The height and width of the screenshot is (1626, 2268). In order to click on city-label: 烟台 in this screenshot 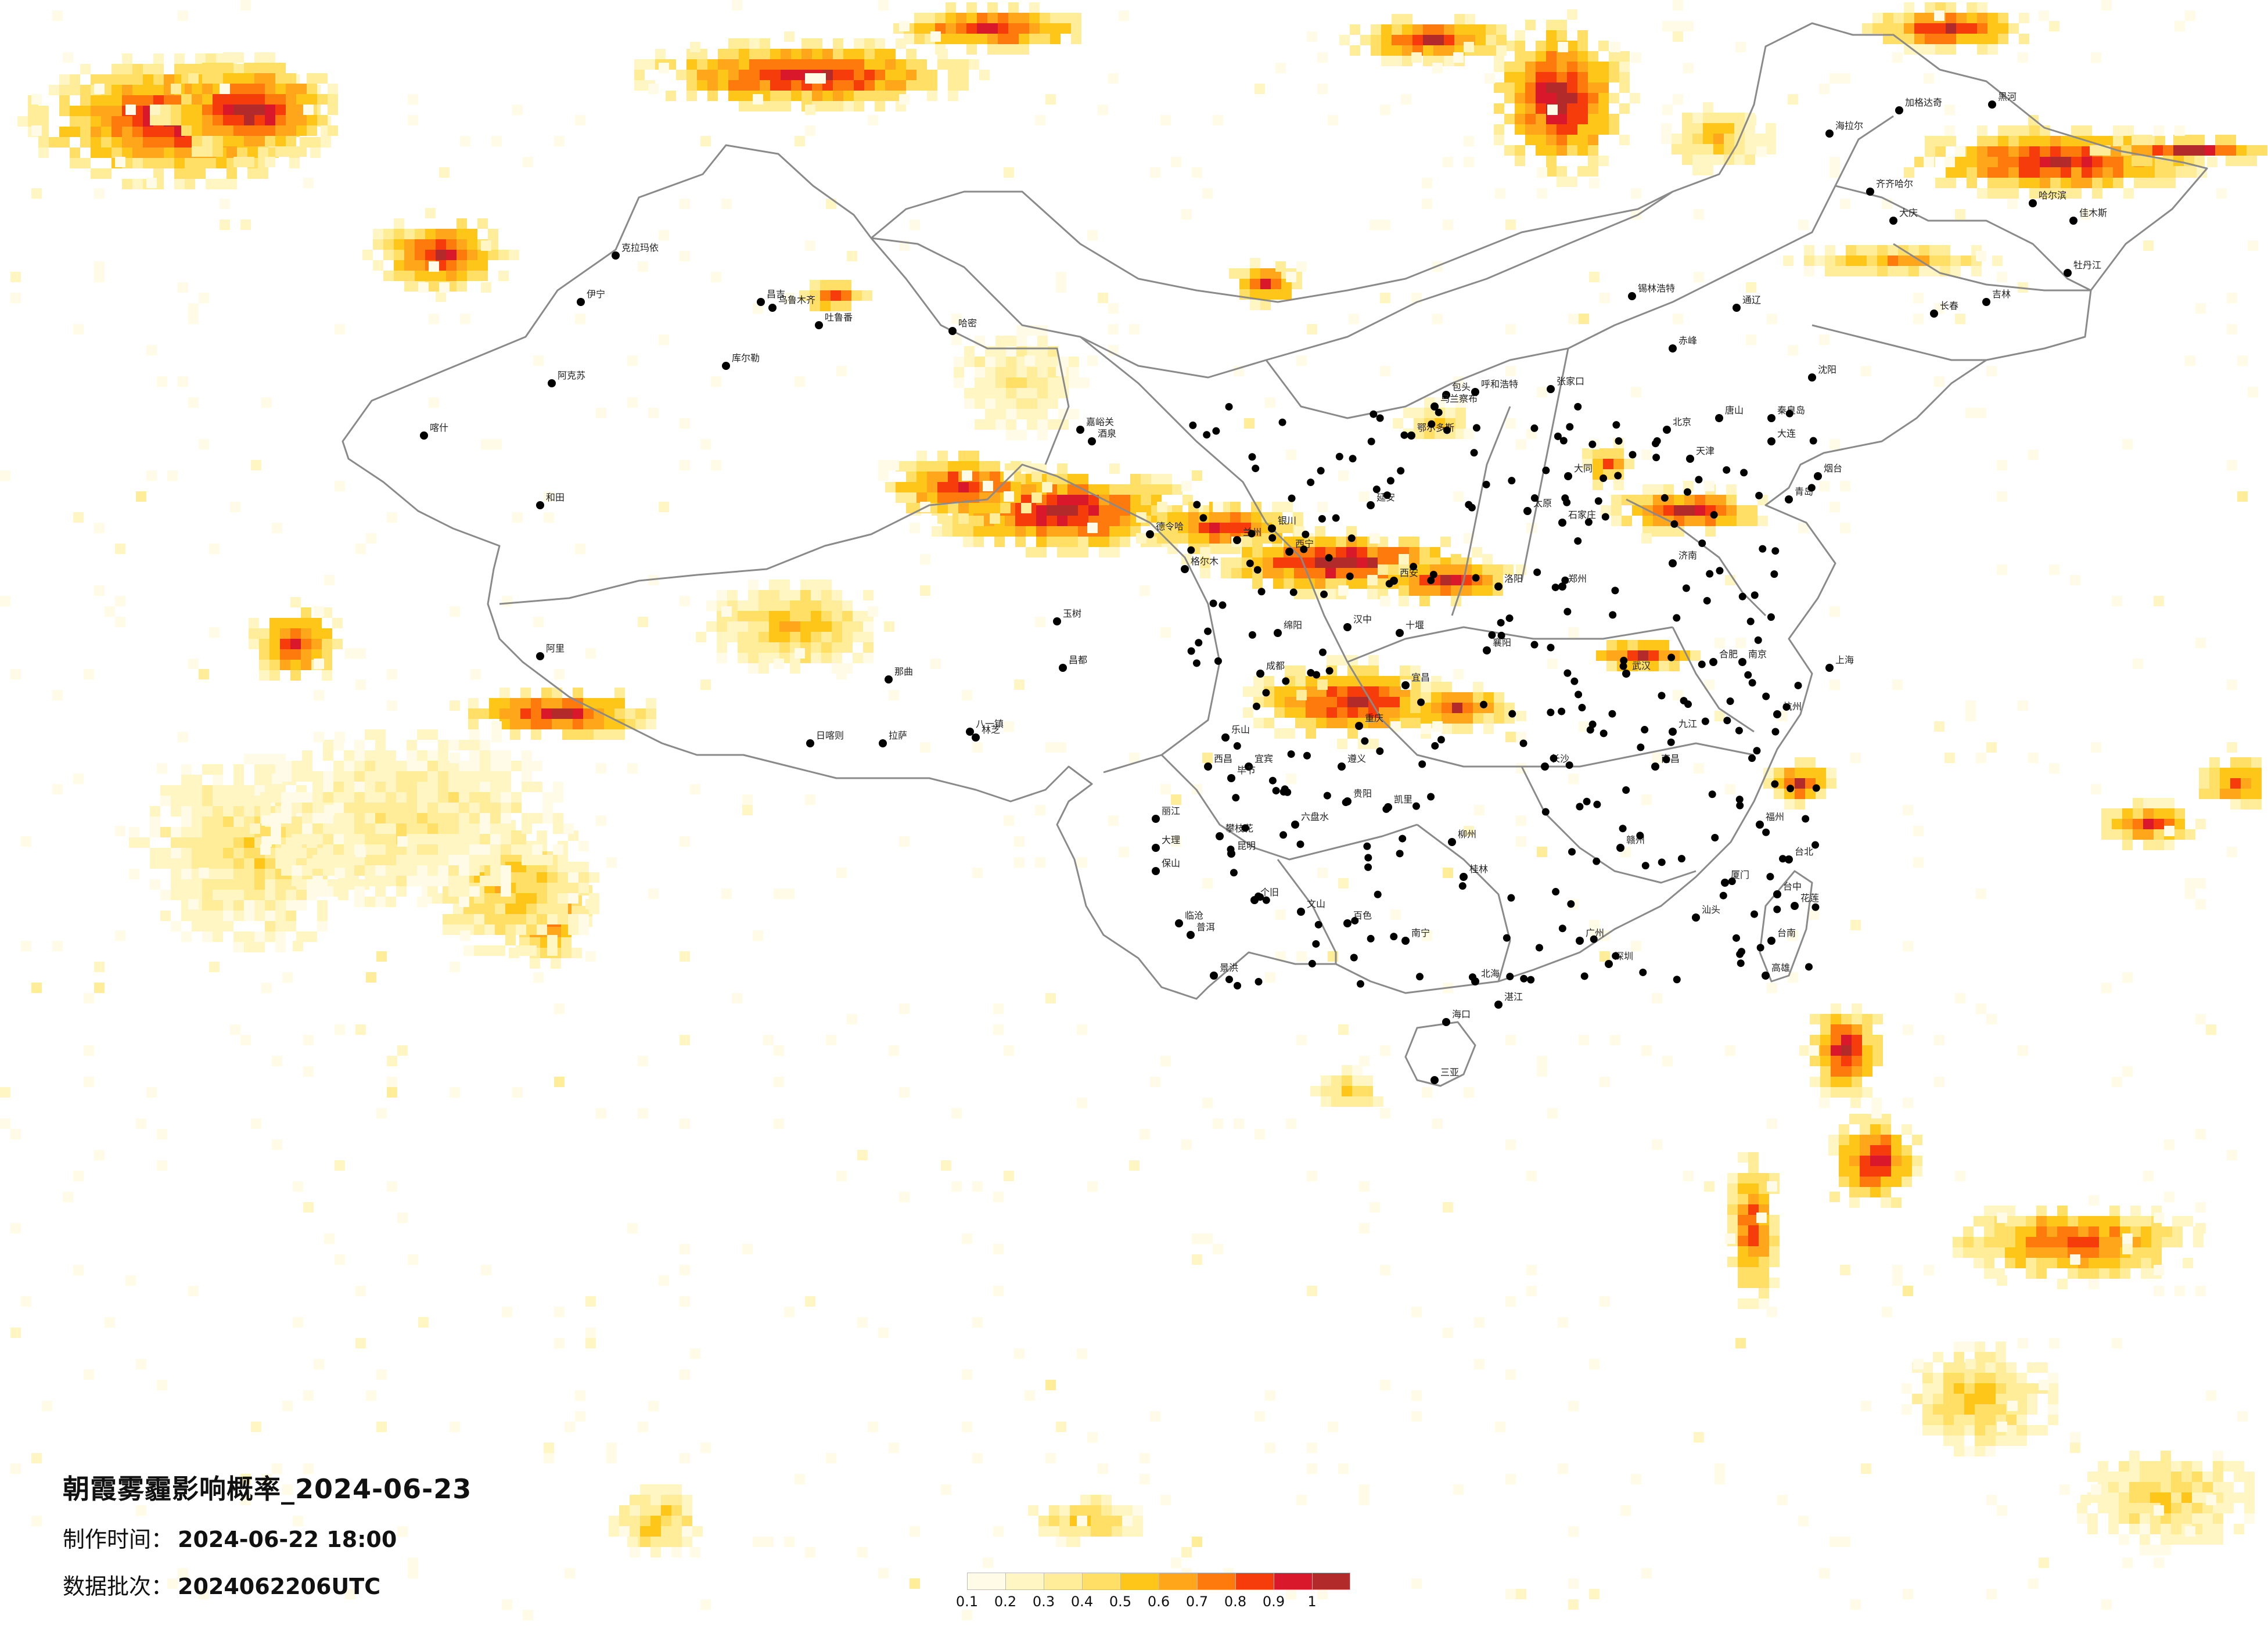, I will do `click(1833, 469)`.